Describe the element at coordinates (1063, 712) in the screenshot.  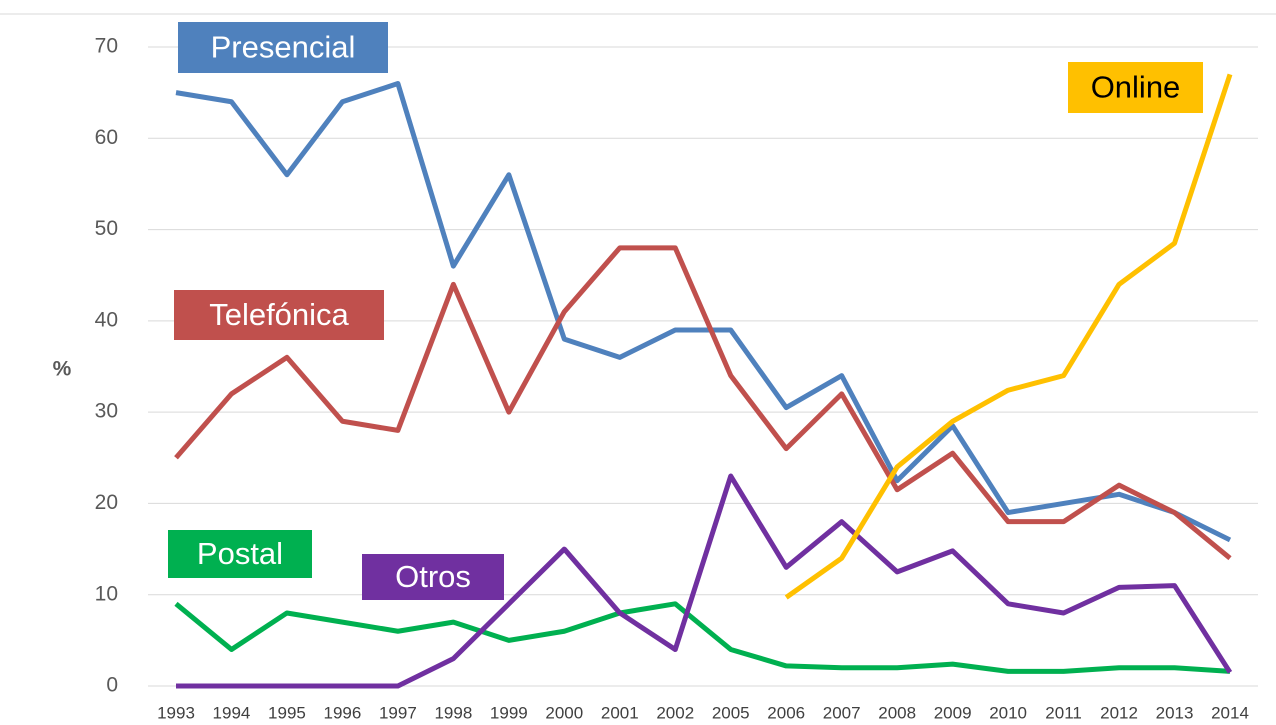
I see `x-tick-label: 2011` at that location.